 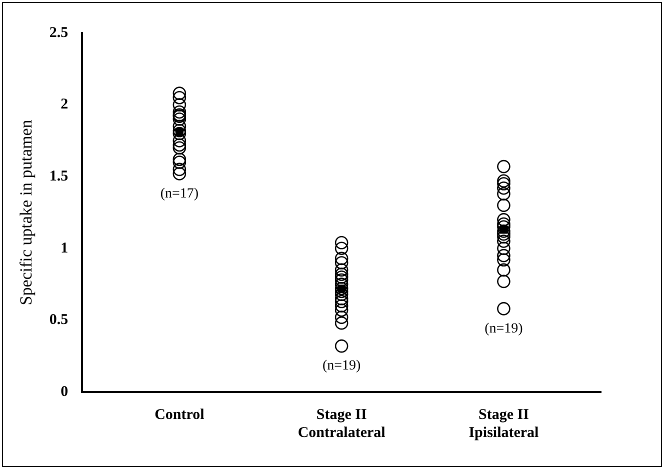 What do you see at coordinates (64, 104) in the screenshot?
I see `y-tick-label: 2` at bounding box center [64, 104].